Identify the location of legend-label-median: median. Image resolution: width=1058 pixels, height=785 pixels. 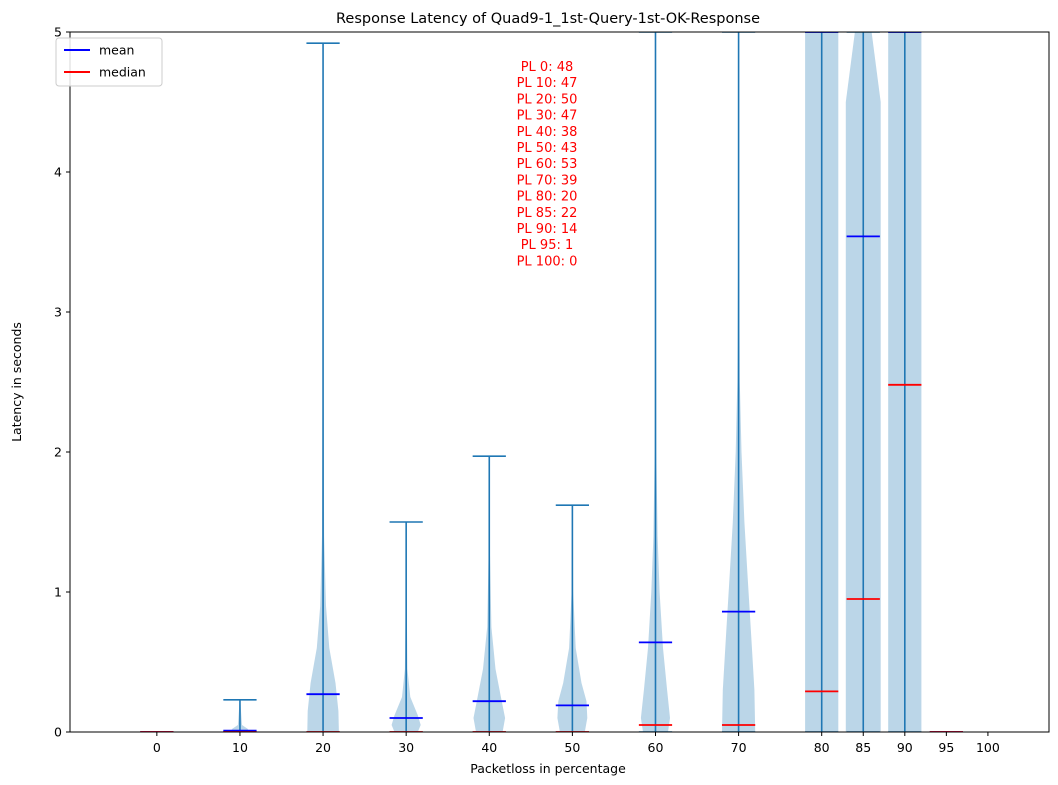
(122, 72).